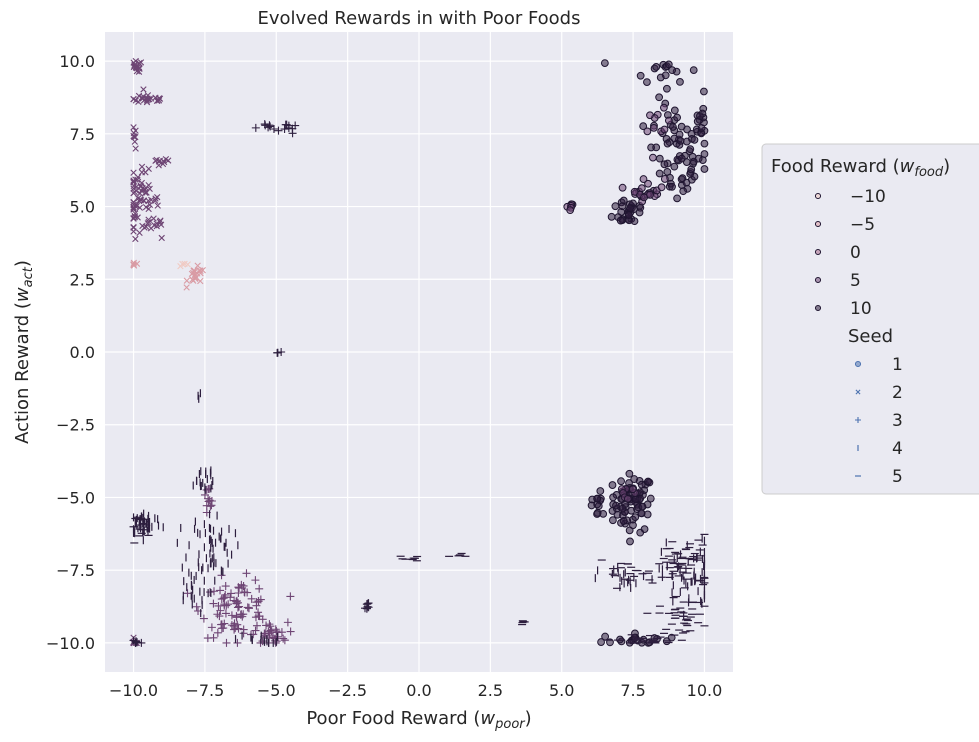 The width and height of the screenshot is (979, 742). Describe the element at coordinates (855, 281) in the screenshot. I see `legend-hue-label: 5` at that location.